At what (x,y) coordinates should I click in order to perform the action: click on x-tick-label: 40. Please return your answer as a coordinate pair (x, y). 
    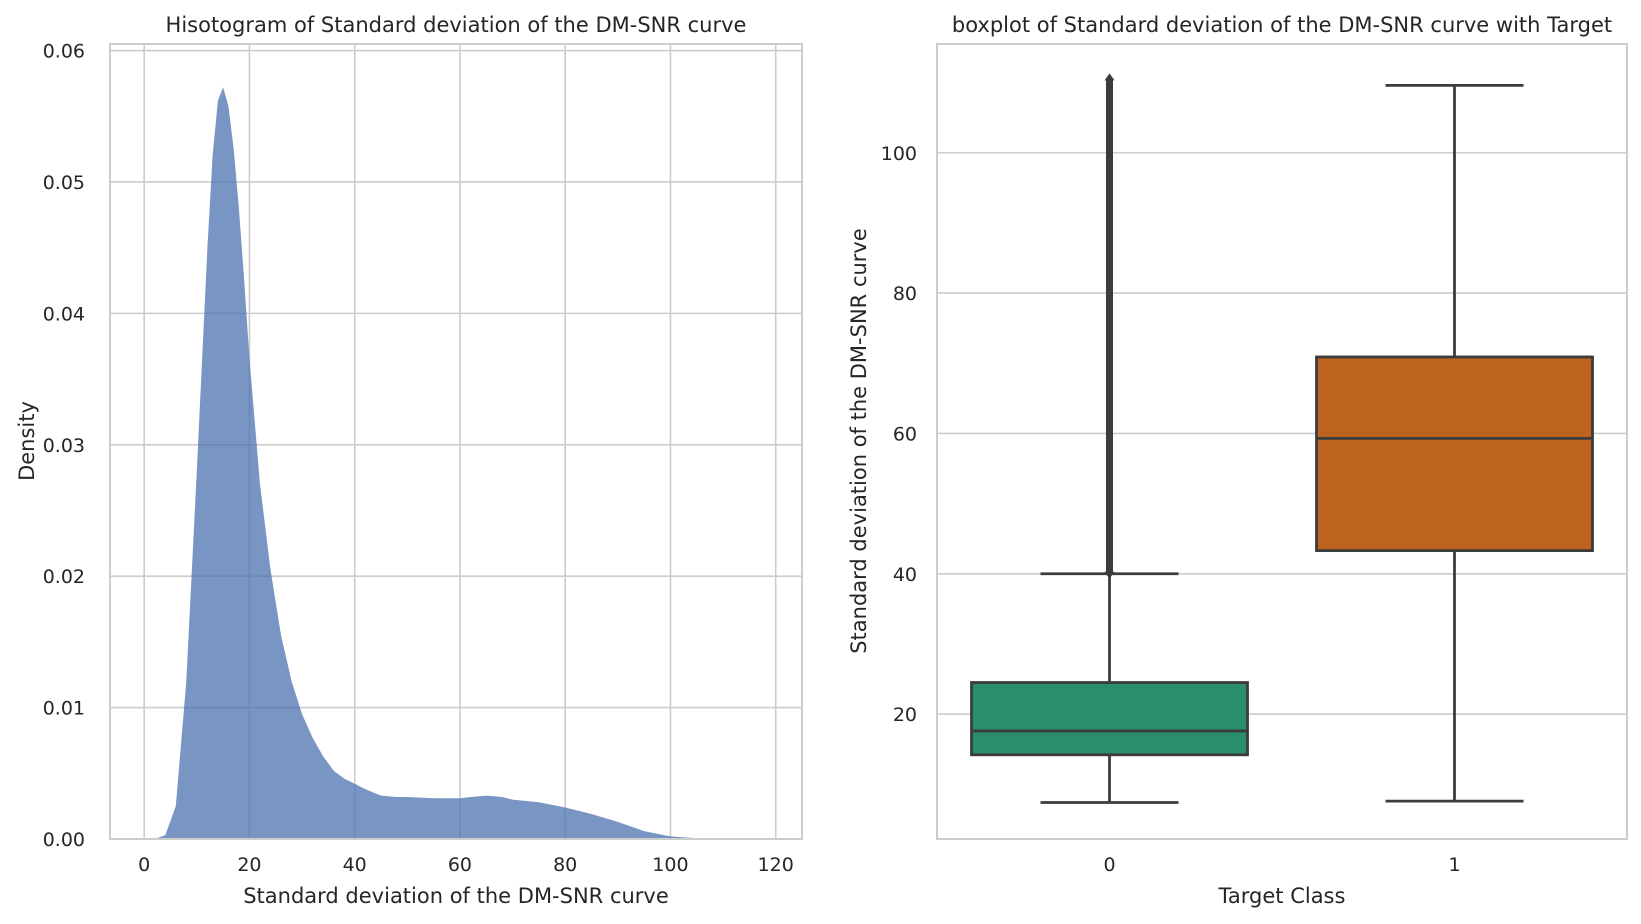
    Looking at the image, I should click on (355, 865).